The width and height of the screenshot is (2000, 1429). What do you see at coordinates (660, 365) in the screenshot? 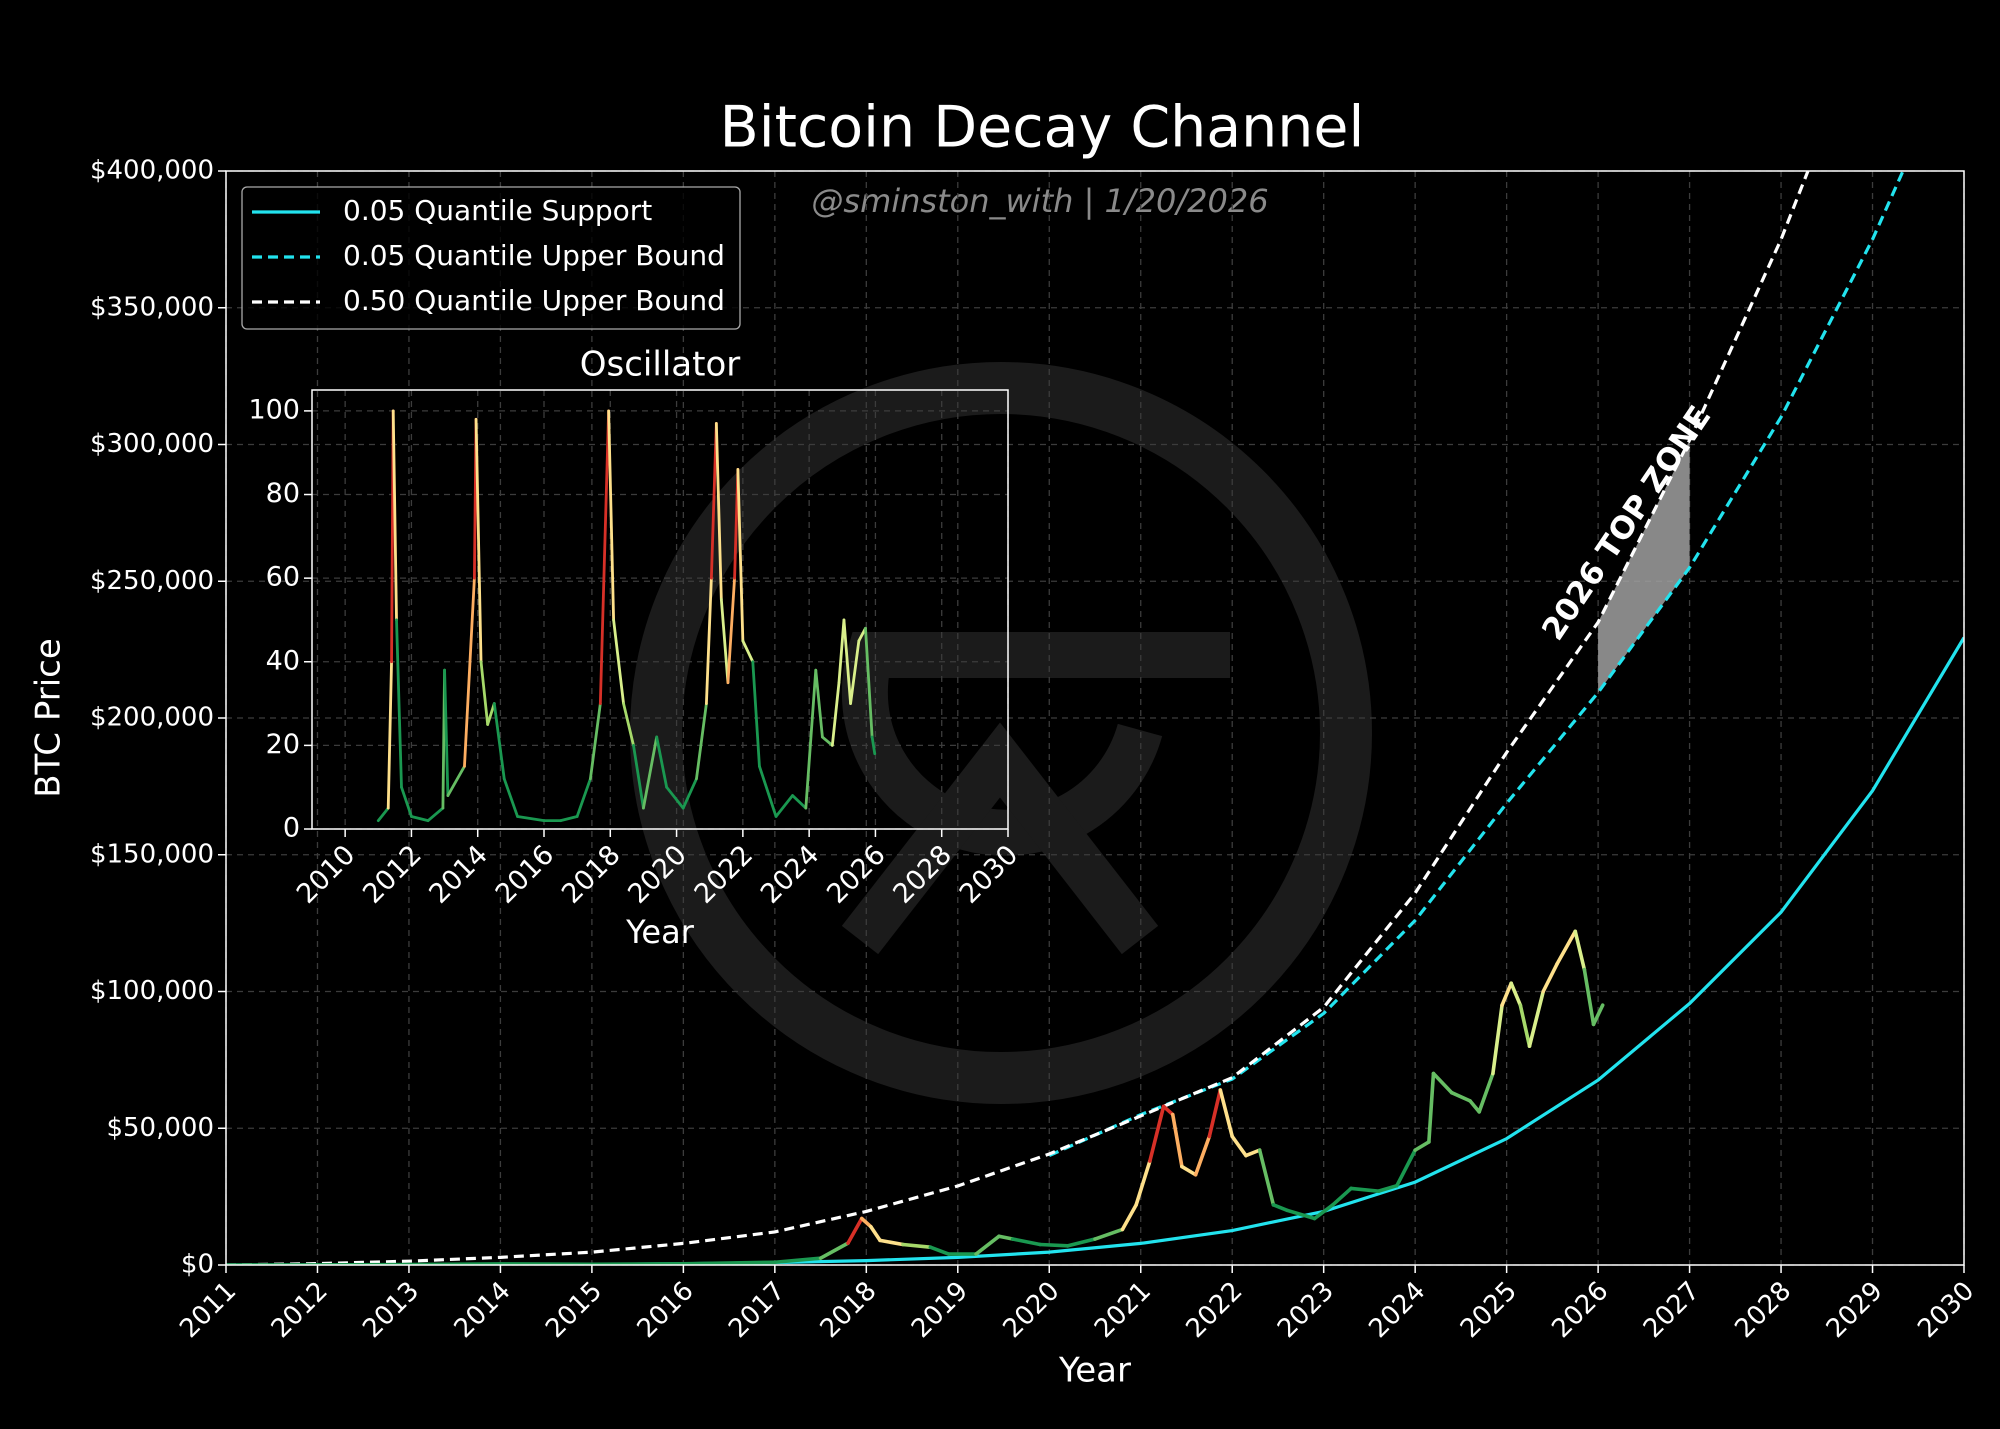
I see `chart-title: Oscillator` at bounding box center [660, 365].